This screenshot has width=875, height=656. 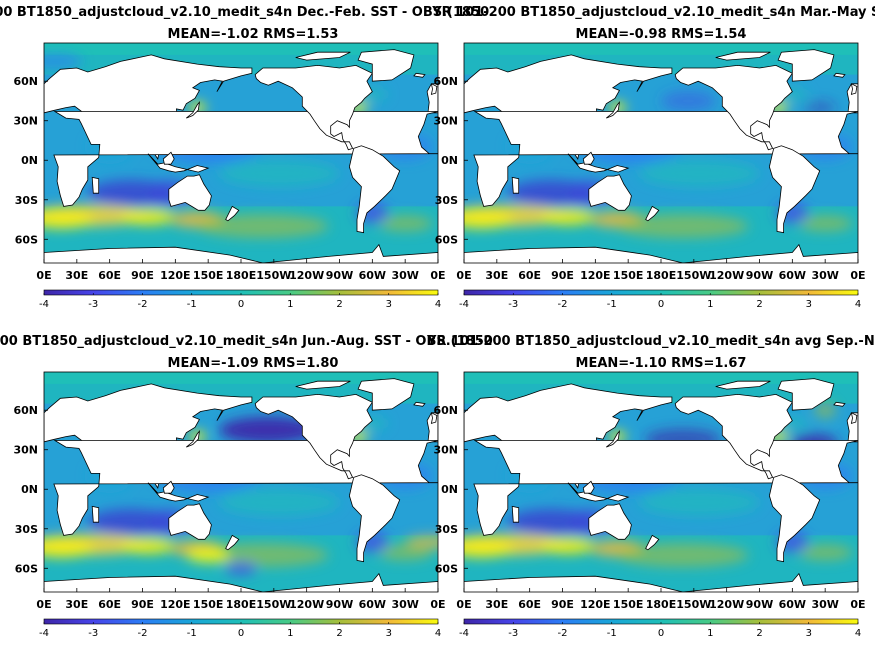 What do you see at coordinates (168, 158) in the screenshot?
I see `land-borneo` at bounding box center [168, 158].